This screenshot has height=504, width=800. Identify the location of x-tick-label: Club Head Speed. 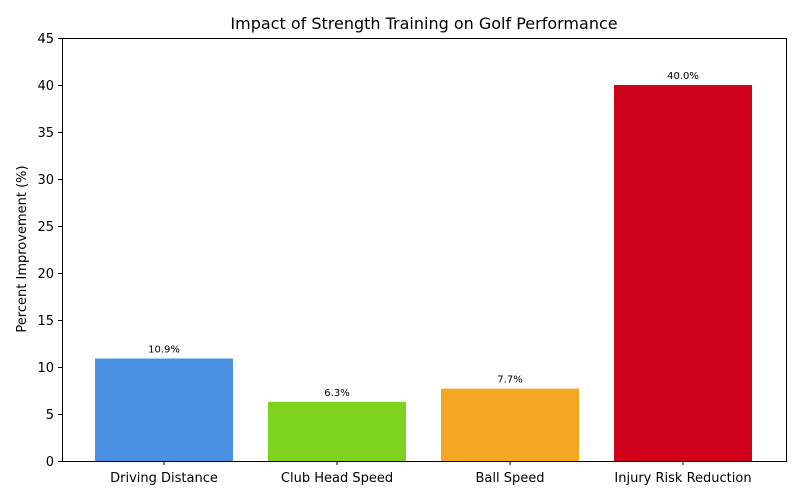
(337, 478).